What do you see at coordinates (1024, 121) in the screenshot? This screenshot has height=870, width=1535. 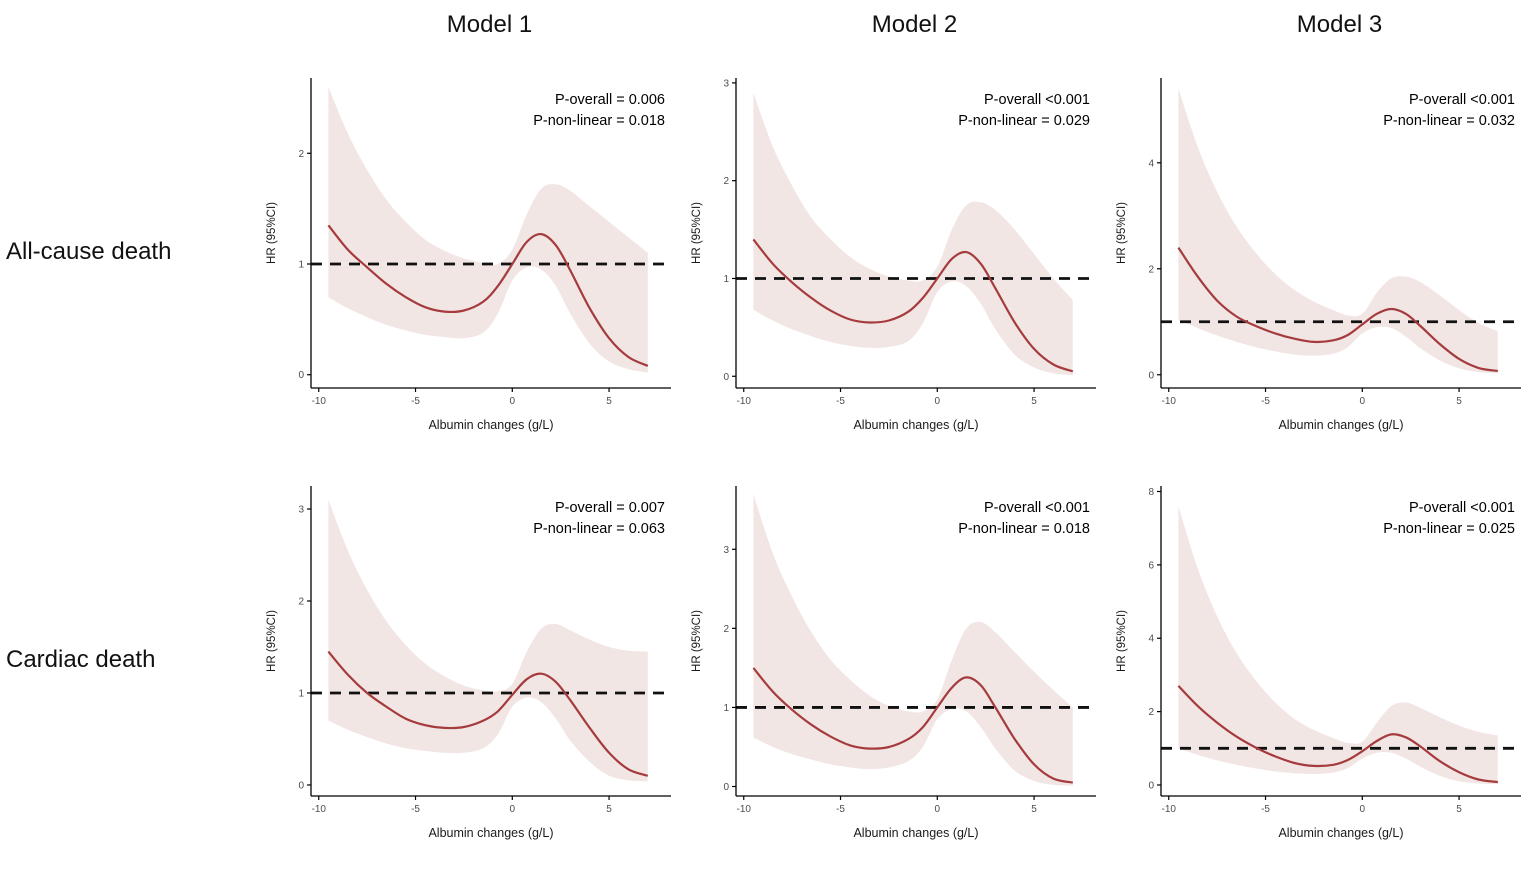 I see `svg-text: P-non-linear = 0.029` at bounding box center [1024, 121].